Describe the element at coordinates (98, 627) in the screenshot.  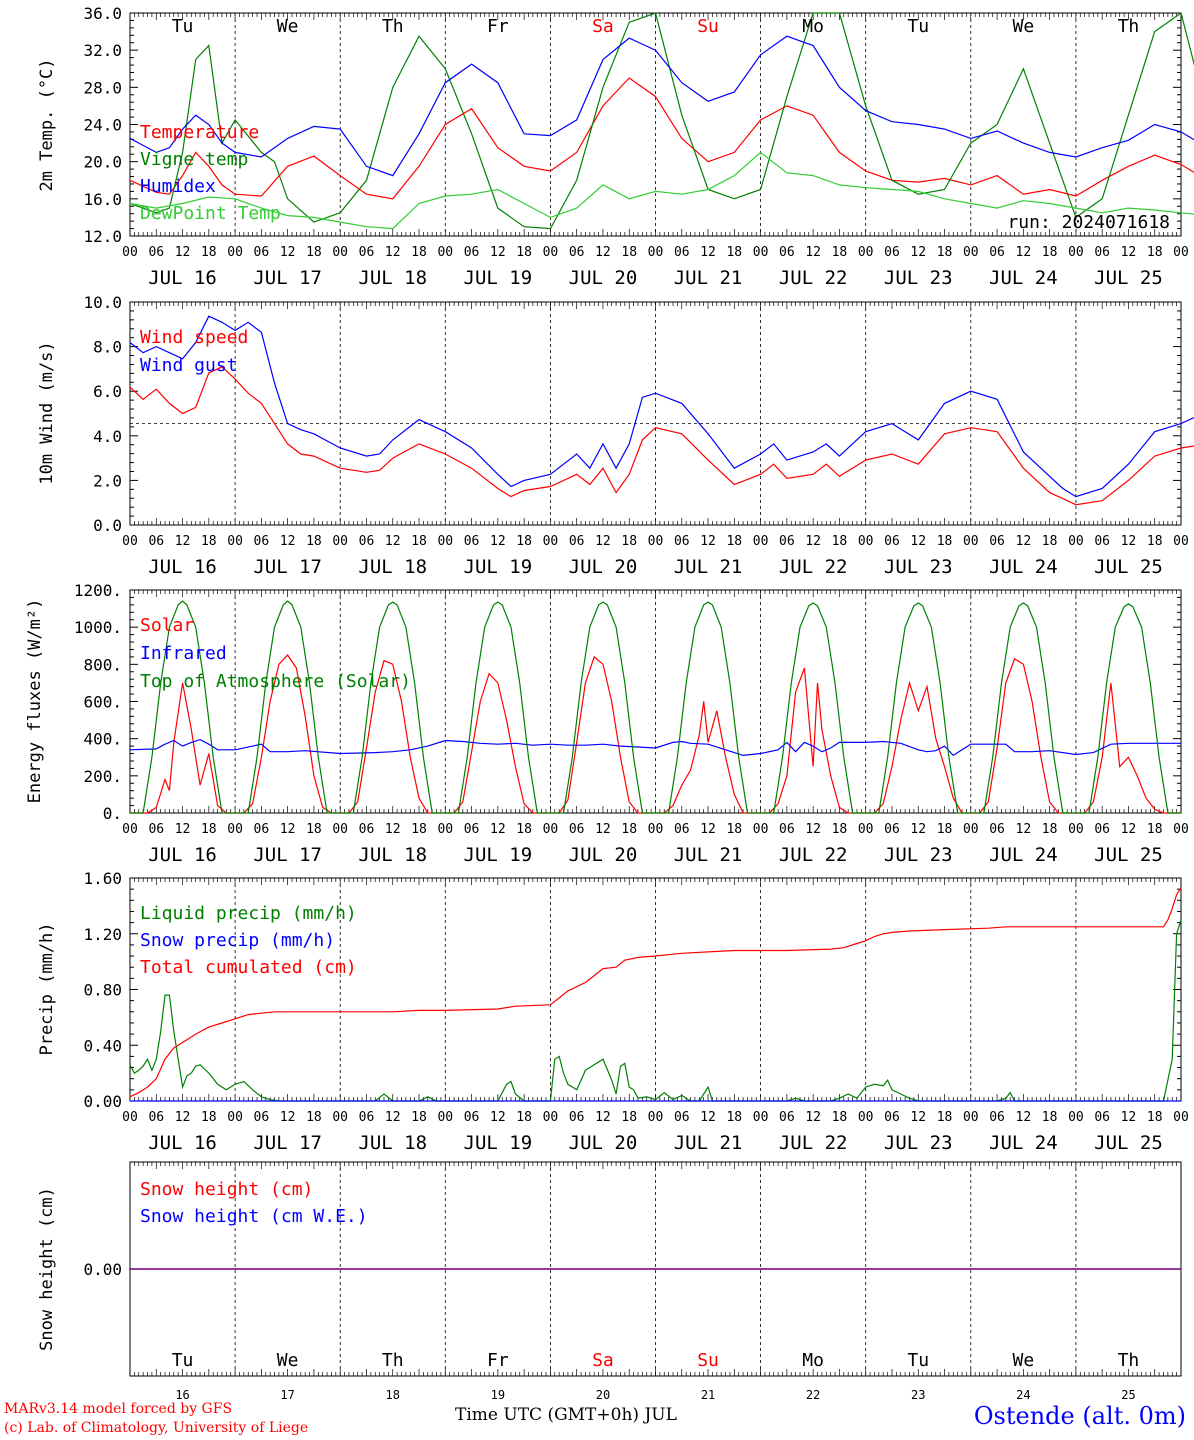
I see `y-tick-label: 1000.` at that location.